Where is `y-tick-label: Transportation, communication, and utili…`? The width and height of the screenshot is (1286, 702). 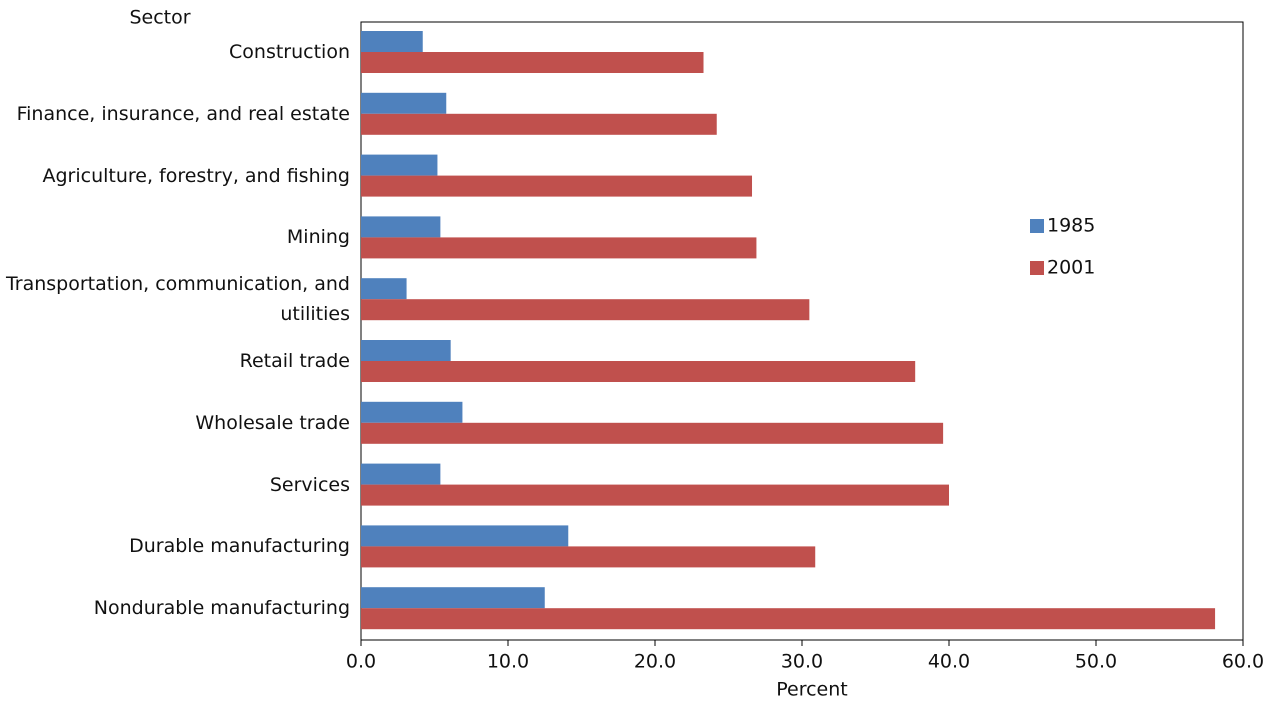 y-tick-label: Transportation, communication, and utili… is located at coordinates (177, 299).